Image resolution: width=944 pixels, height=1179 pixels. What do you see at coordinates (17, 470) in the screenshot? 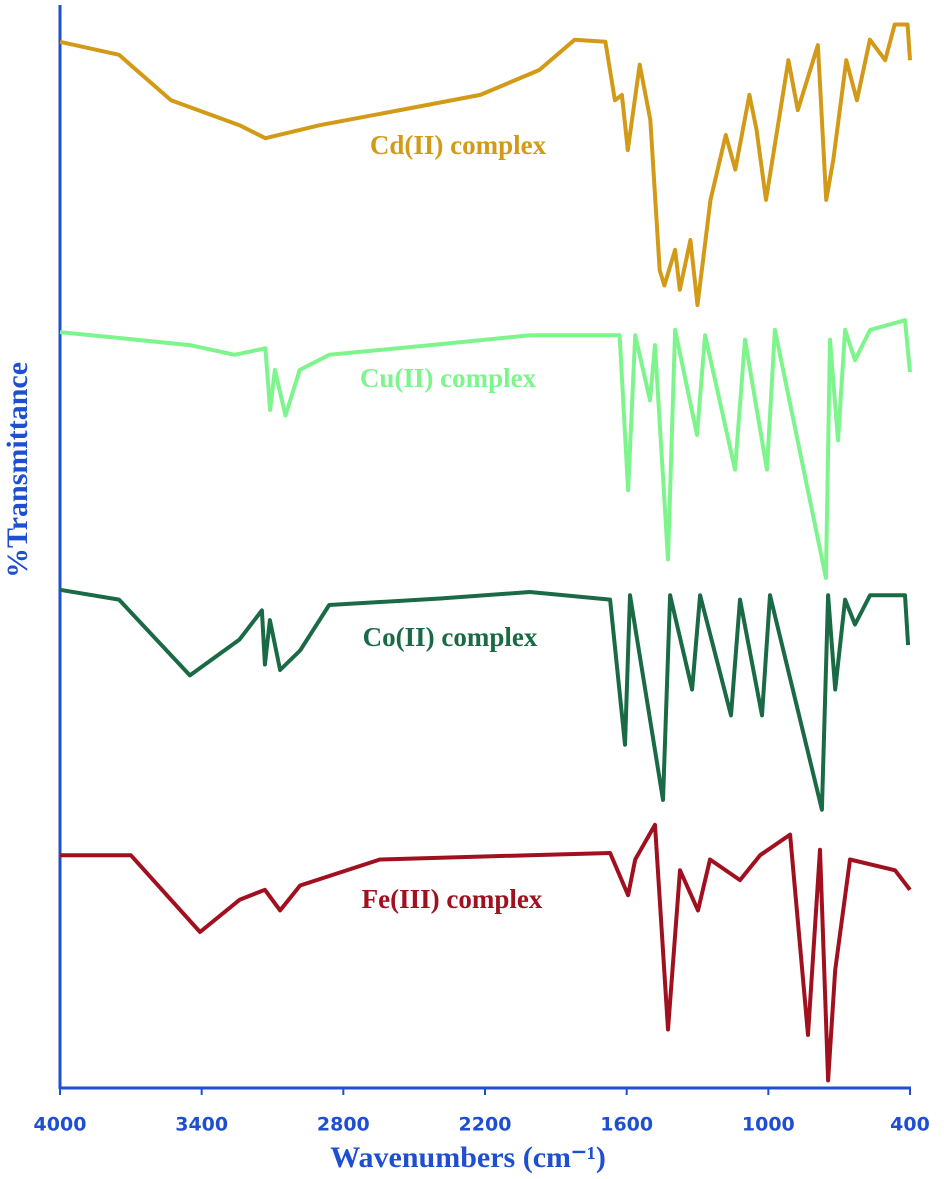
I see `y-axis-label: %Transmittance` at bounding box center [17, 470].